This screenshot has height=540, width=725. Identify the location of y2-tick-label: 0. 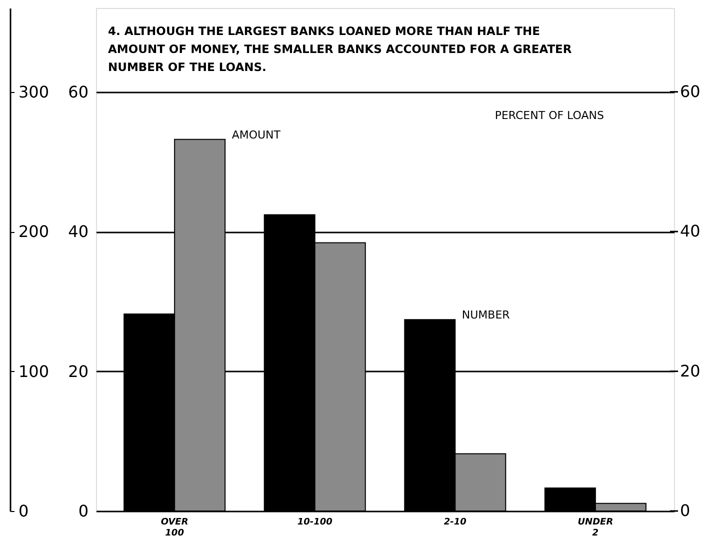
(83, 511).